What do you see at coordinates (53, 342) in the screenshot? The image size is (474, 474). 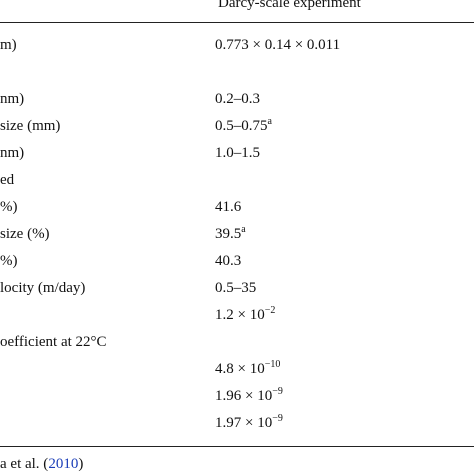 I see `row-label: oefficient at 22°C` at bounding box center [53, 342].